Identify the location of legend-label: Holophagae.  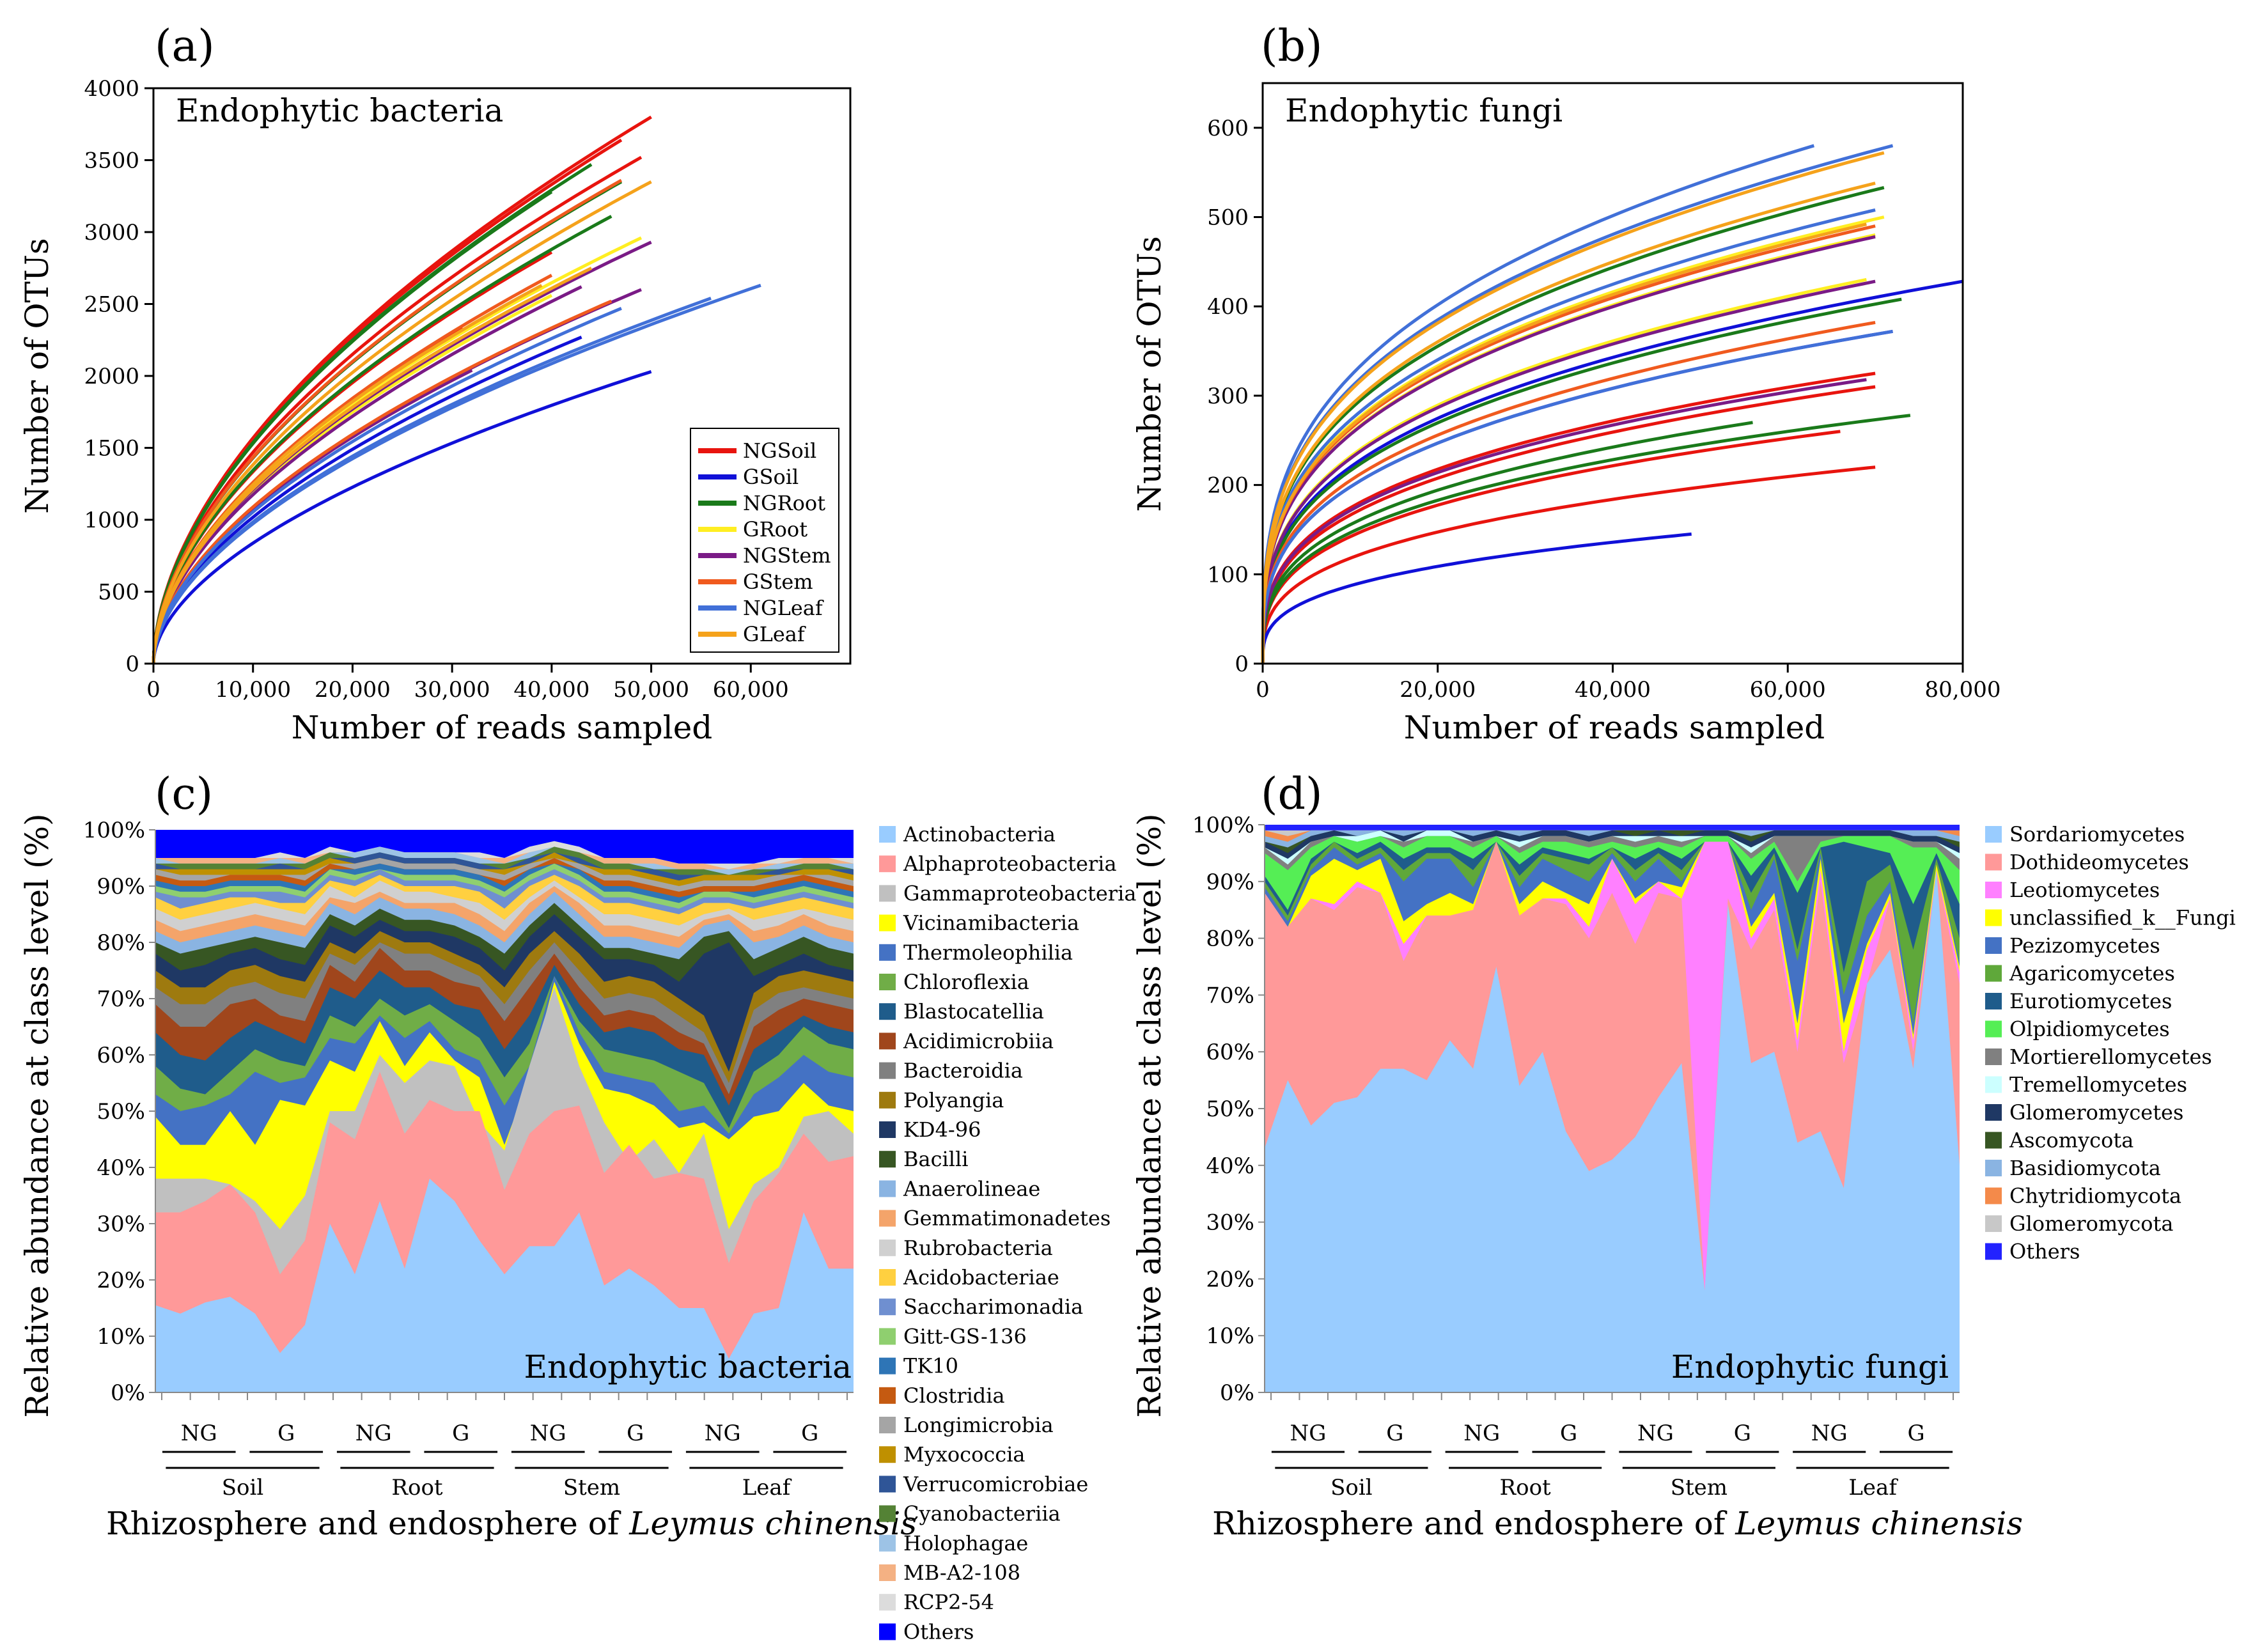
(965, 1543).